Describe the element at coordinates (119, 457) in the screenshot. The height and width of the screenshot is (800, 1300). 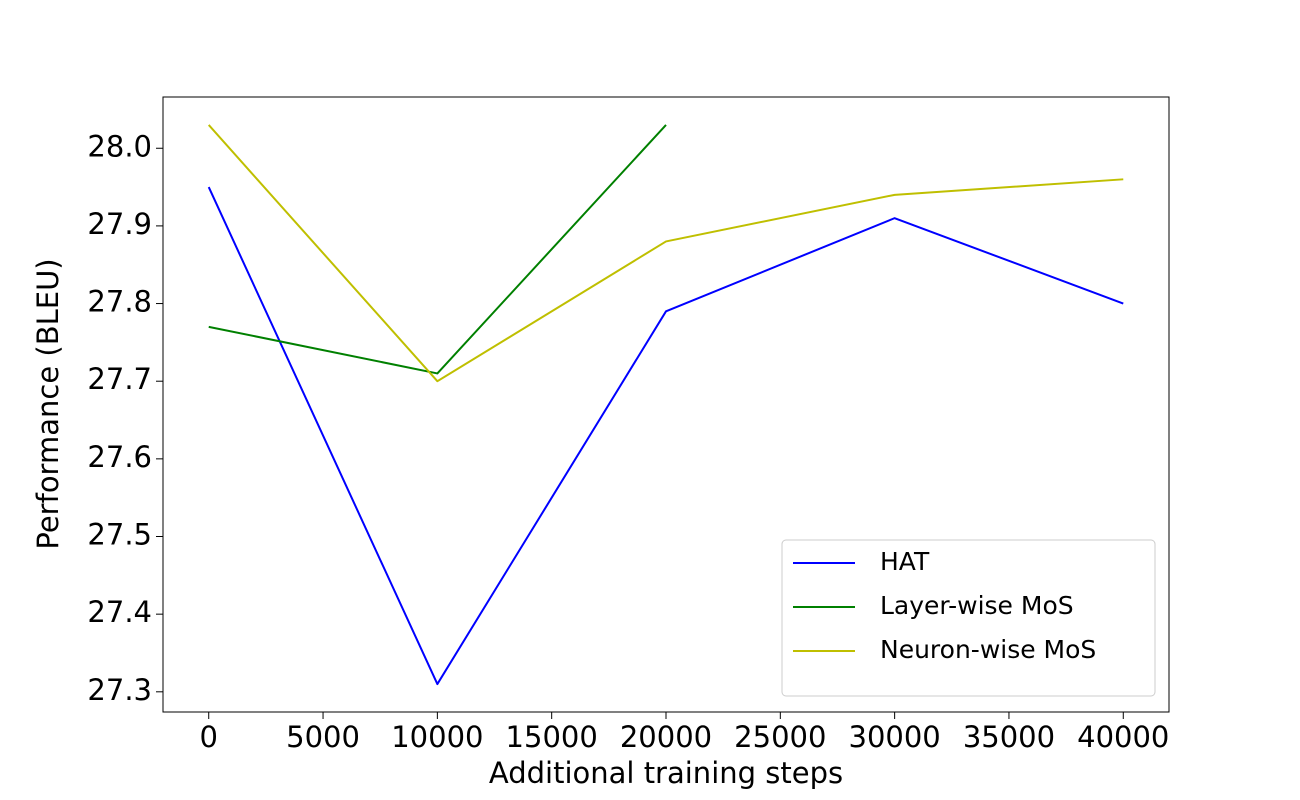
I see `y-tick-label: 27.6` at that location.